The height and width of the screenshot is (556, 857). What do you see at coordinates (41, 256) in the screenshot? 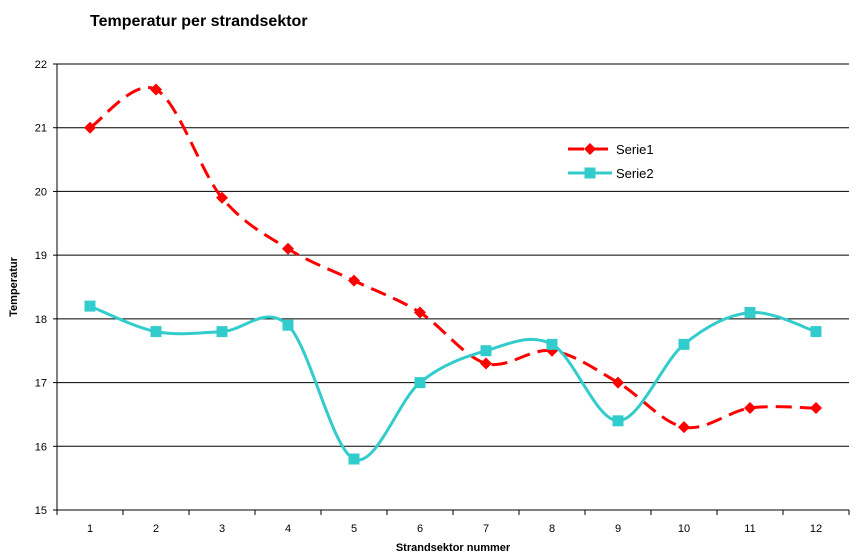
I see `y-tick-label: 19` at bounding box center [41, 256].